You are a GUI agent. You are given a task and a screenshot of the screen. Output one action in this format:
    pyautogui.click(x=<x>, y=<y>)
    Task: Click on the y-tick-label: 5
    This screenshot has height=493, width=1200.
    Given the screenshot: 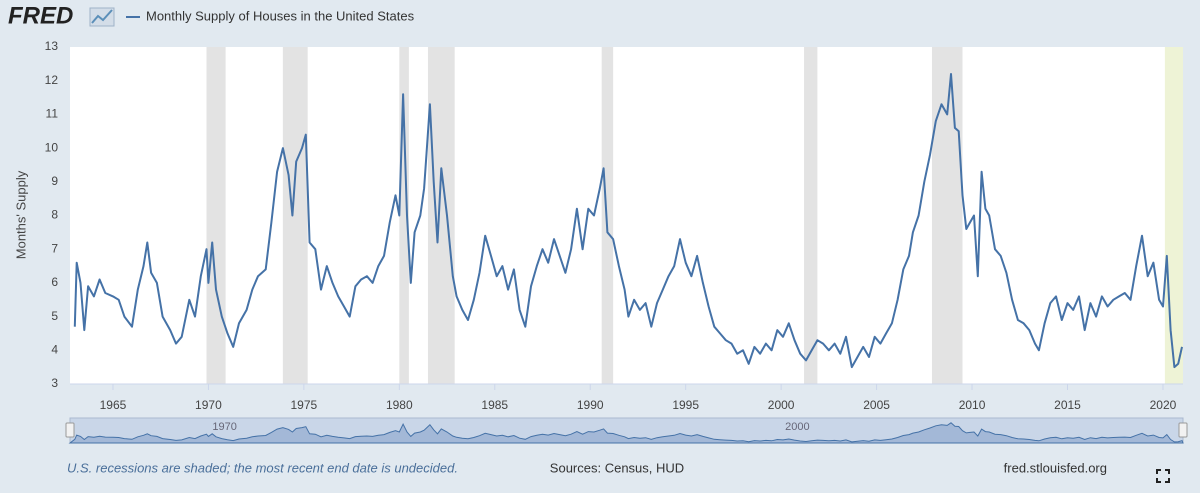 What is the action you would take?
    pyautogui.click(x=54, y=316)
    